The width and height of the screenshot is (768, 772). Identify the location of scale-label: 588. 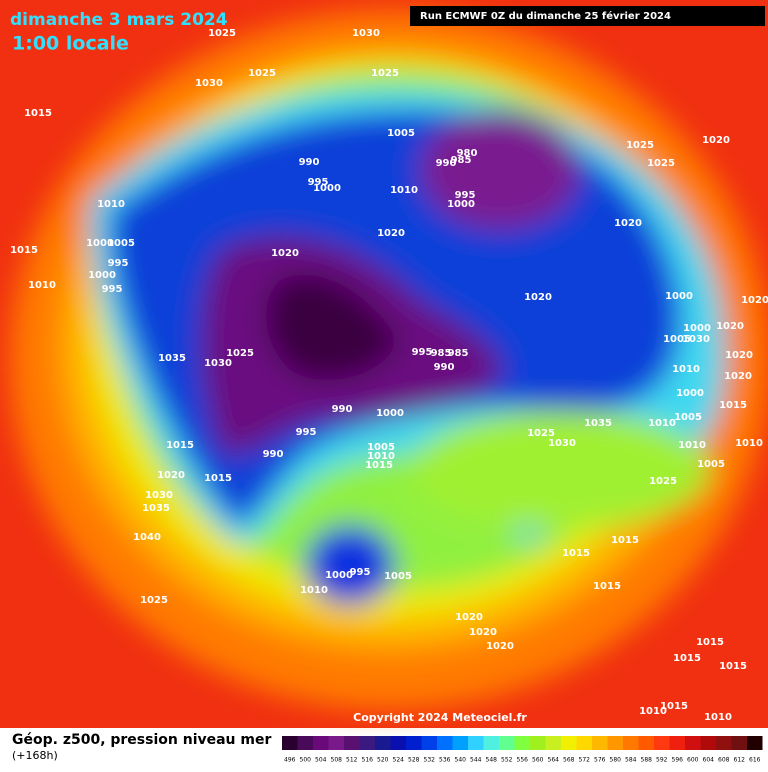
(647, 760).